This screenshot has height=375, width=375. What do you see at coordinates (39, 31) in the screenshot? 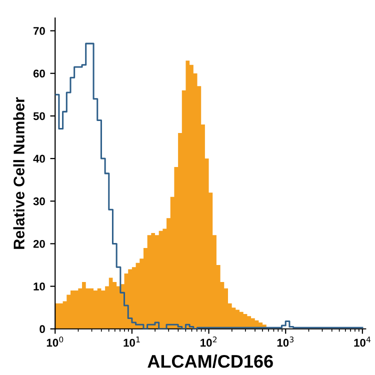
I see `y-tick-label: 70` at bounding box center [39, 31].